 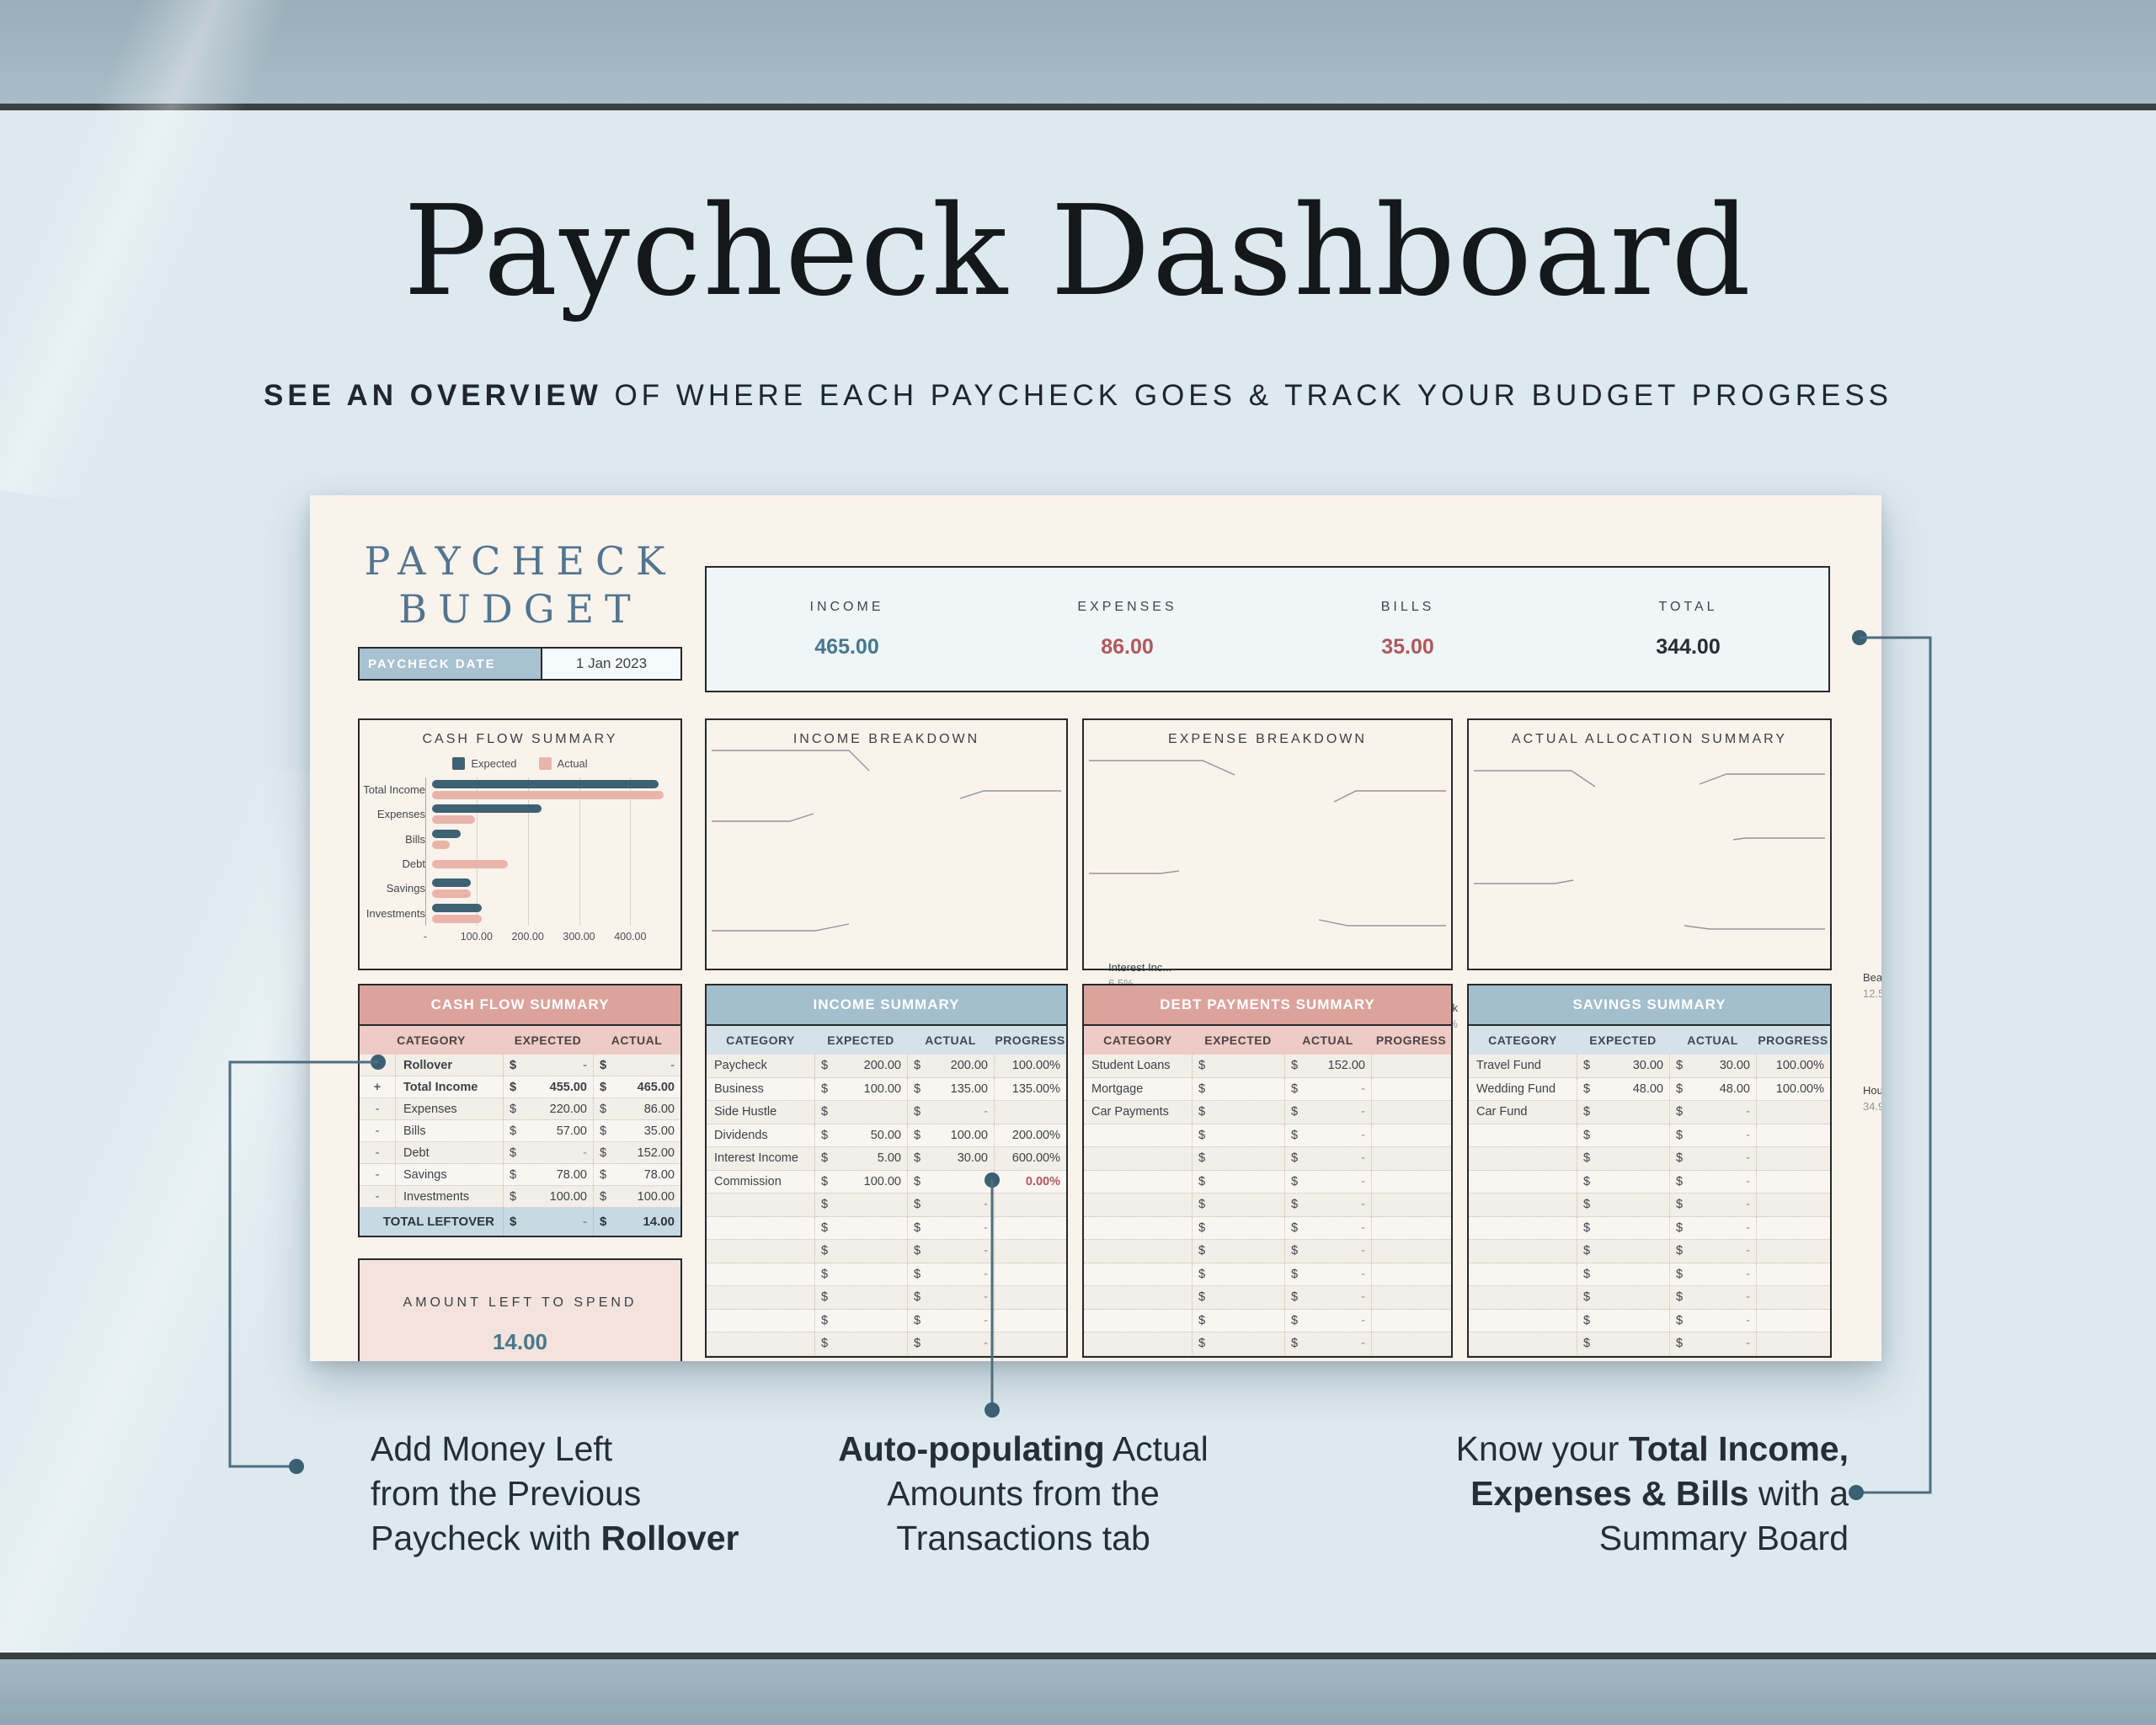 What do you see at coordinates (1623, 1066) in the screenshot?
I see `money-cell: $30.00` at bounding box center [1623, 1066].